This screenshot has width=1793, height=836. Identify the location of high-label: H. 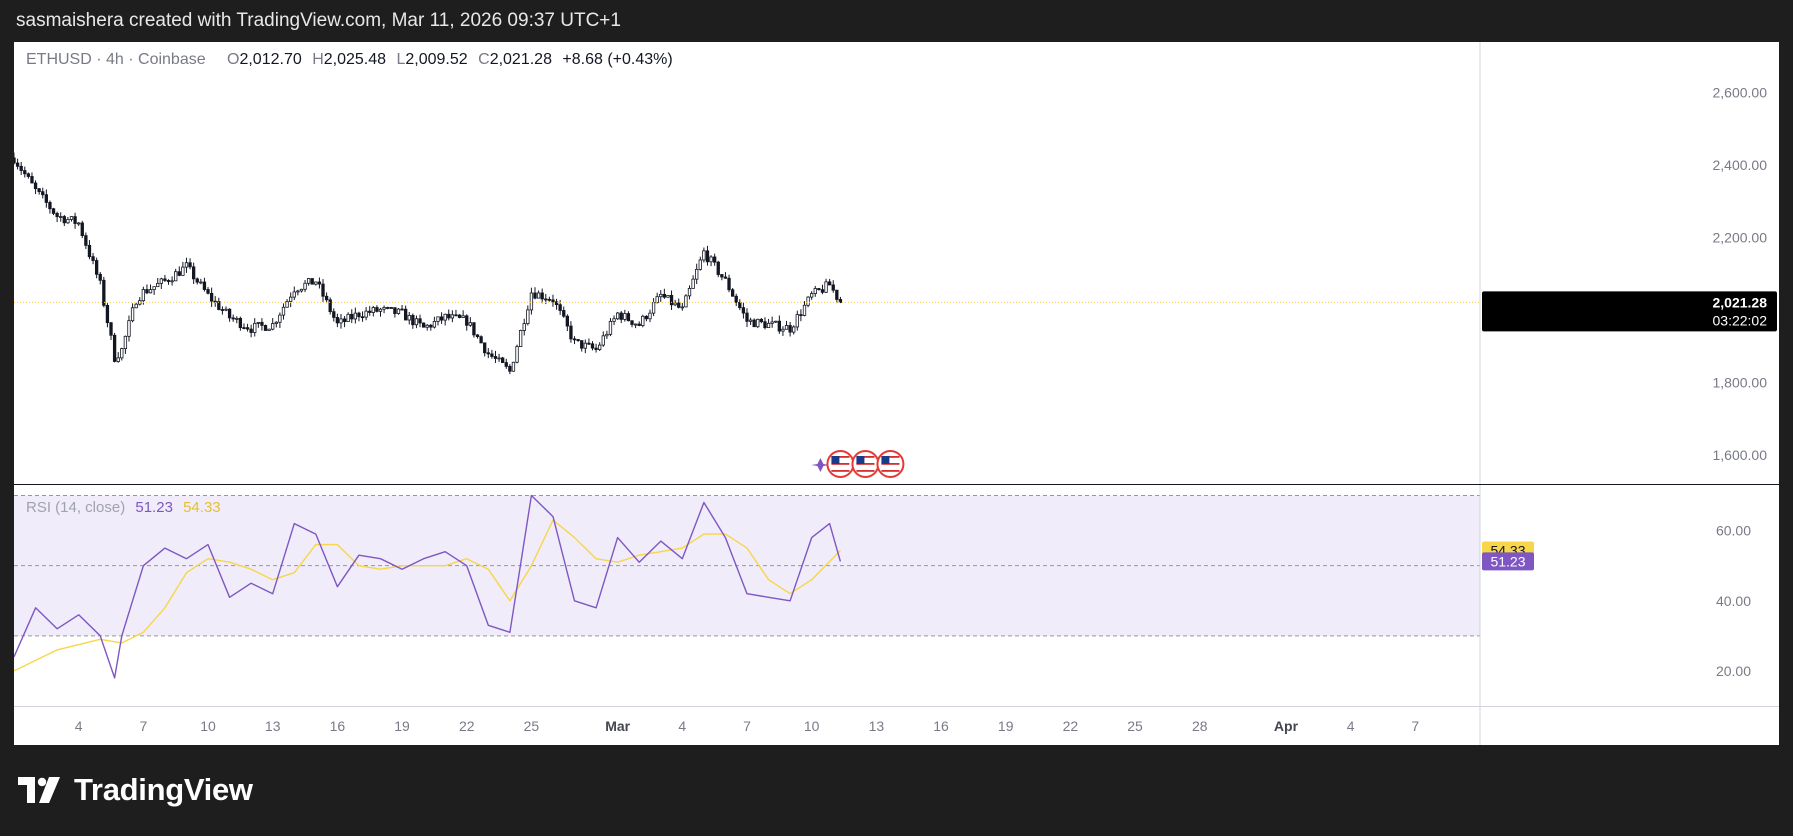
(318, 59).